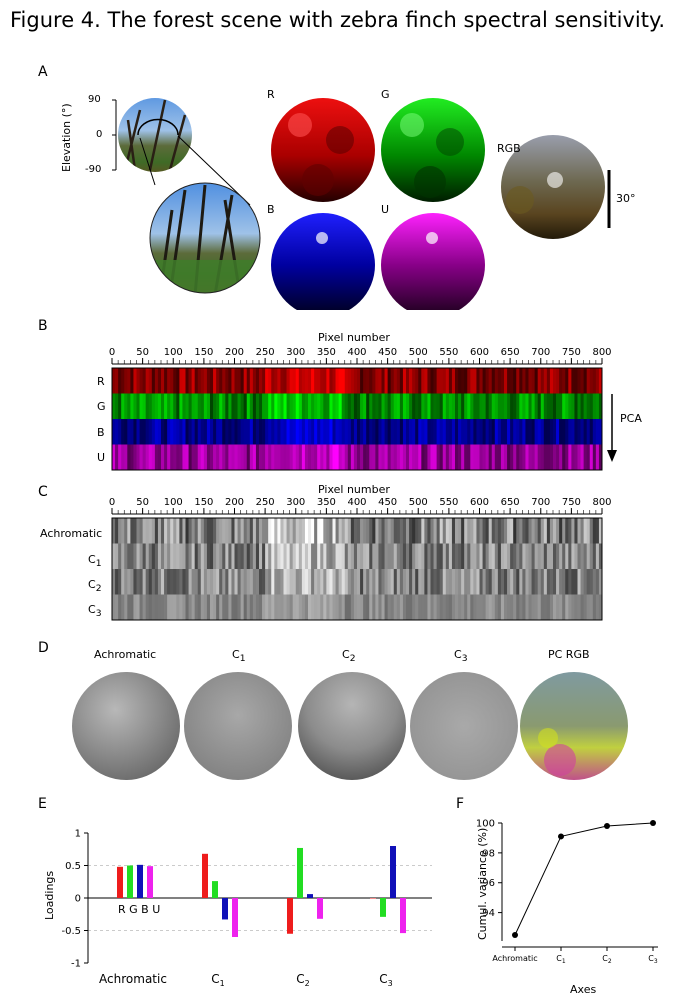  What do you see at coordinates (607, 959) in the screenshot?
I see `variance-category-label: C2` at bounding box center [607, 959].